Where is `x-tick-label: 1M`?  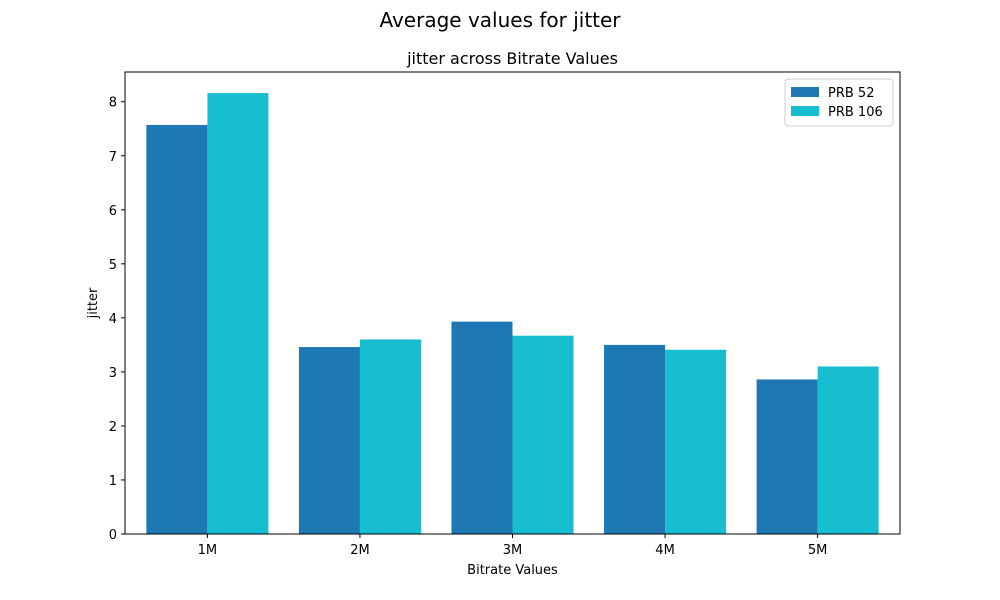
x-tick-label: 1M is located at coordinates (208, 550).